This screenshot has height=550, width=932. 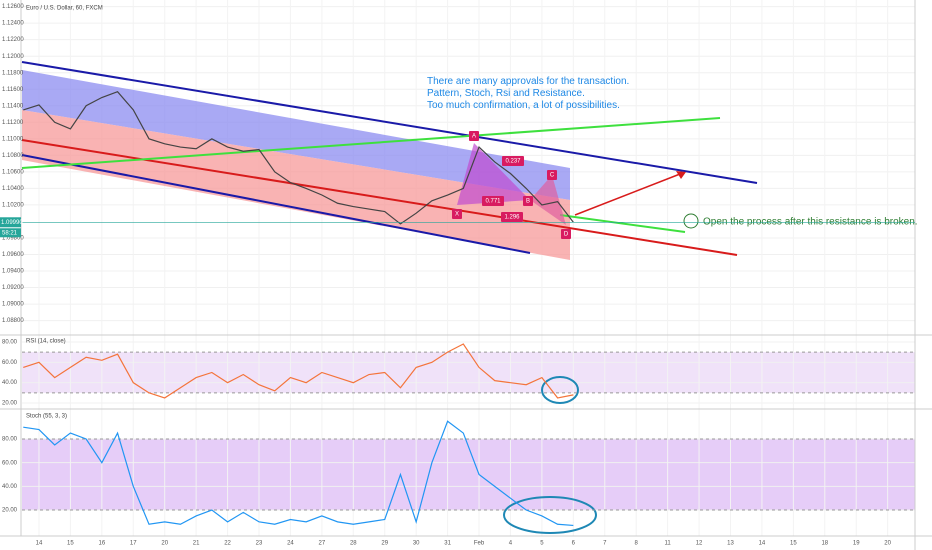 I want to click on x-tick-label: 11, so click(x=668, y=544).